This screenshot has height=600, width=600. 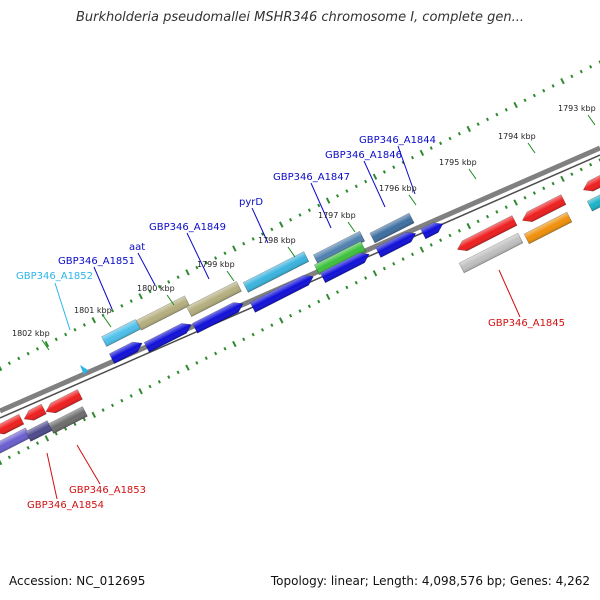 What do you see at coordinates (363, 155) in the screenshot?
I see `gene-label: GBP346_A1846` at bounding box center [363, 155].